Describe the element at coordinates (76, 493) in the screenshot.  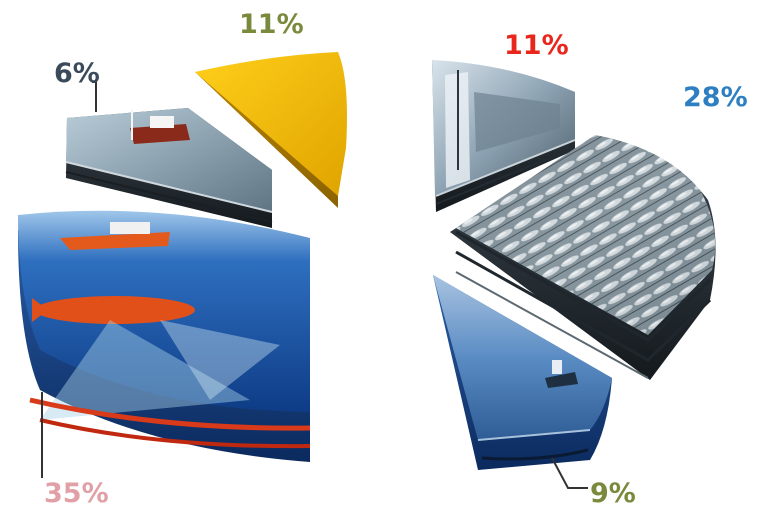
I see `data-label-35: 35%` at that location.